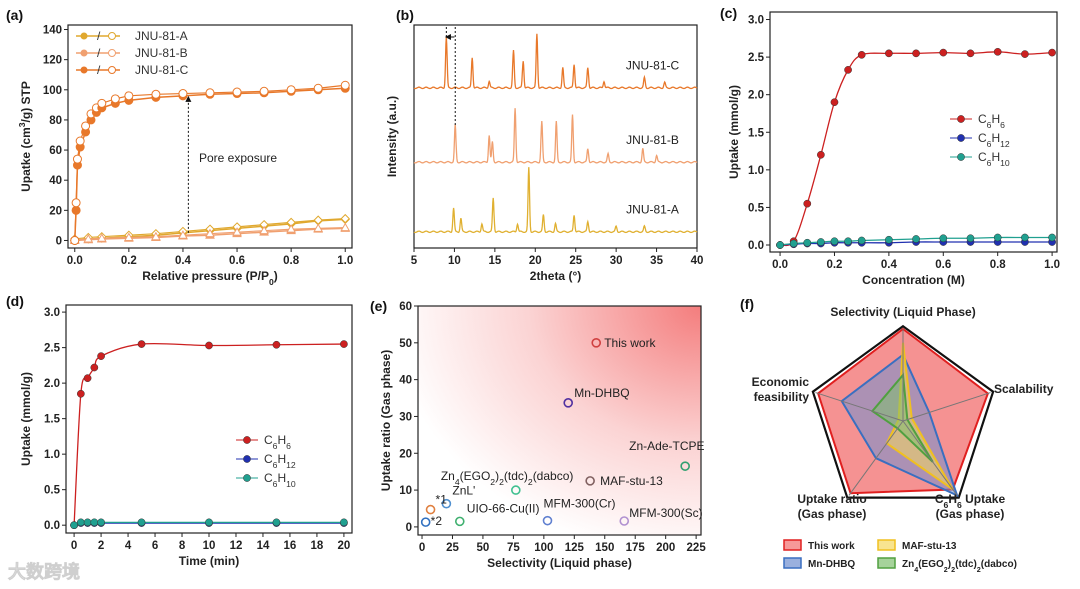 The width and height of the screenshot is (1080, 589). I want to click on point-label: Zn-Ade-TCPE, so click(666, 446).